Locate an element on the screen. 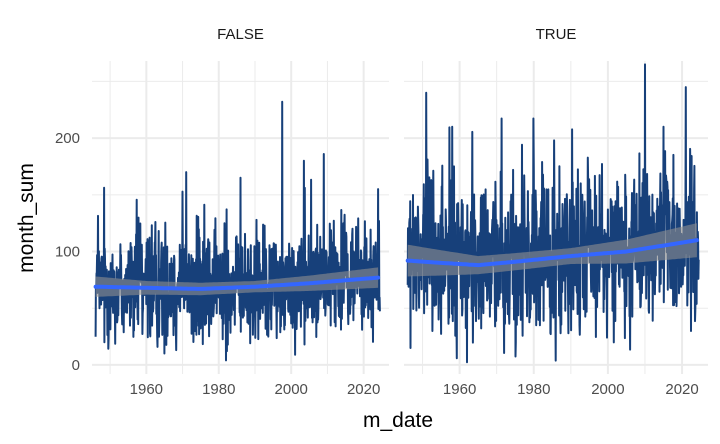 The height and width of the screenshot is (444, 720). x-axis-title: m_date is located at coordinates (398, 420).